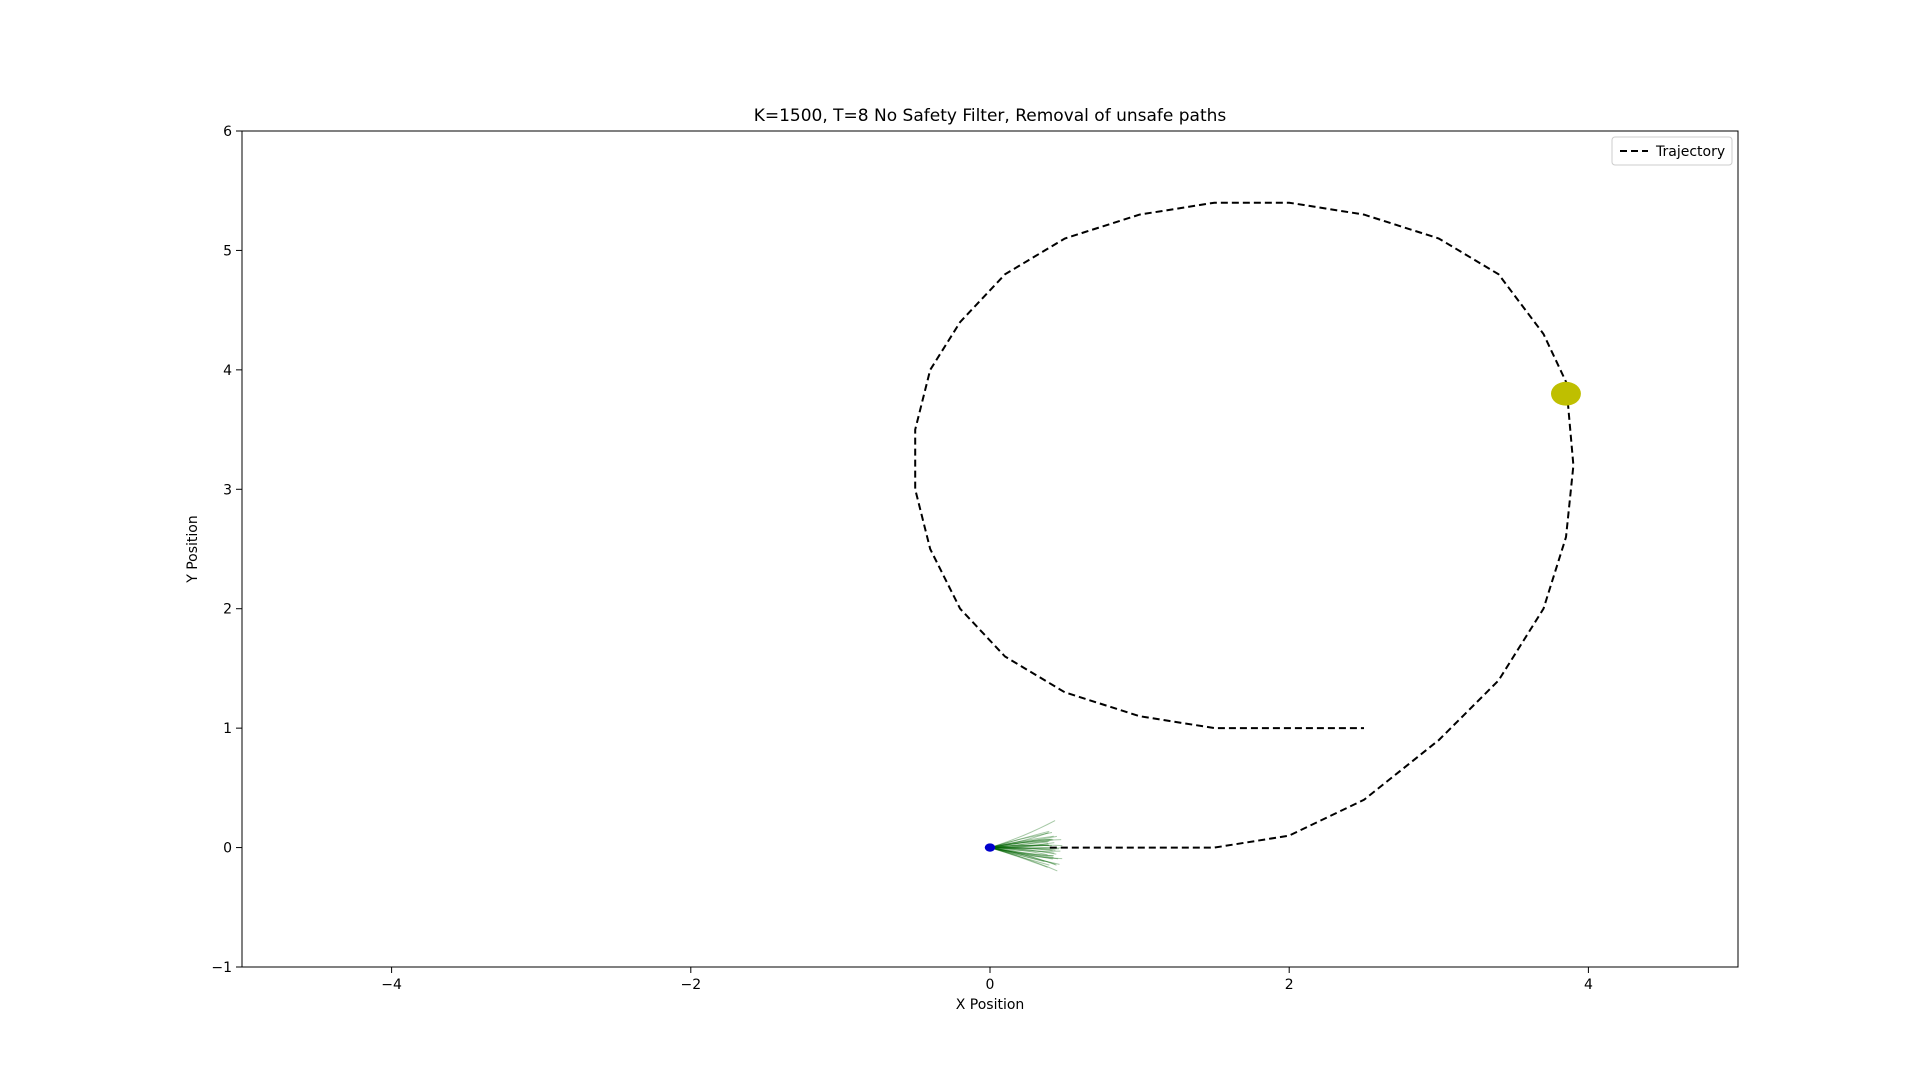 The image size is (1920, 1084). I want to click on x-tick-label: −2, so click(690, 985).